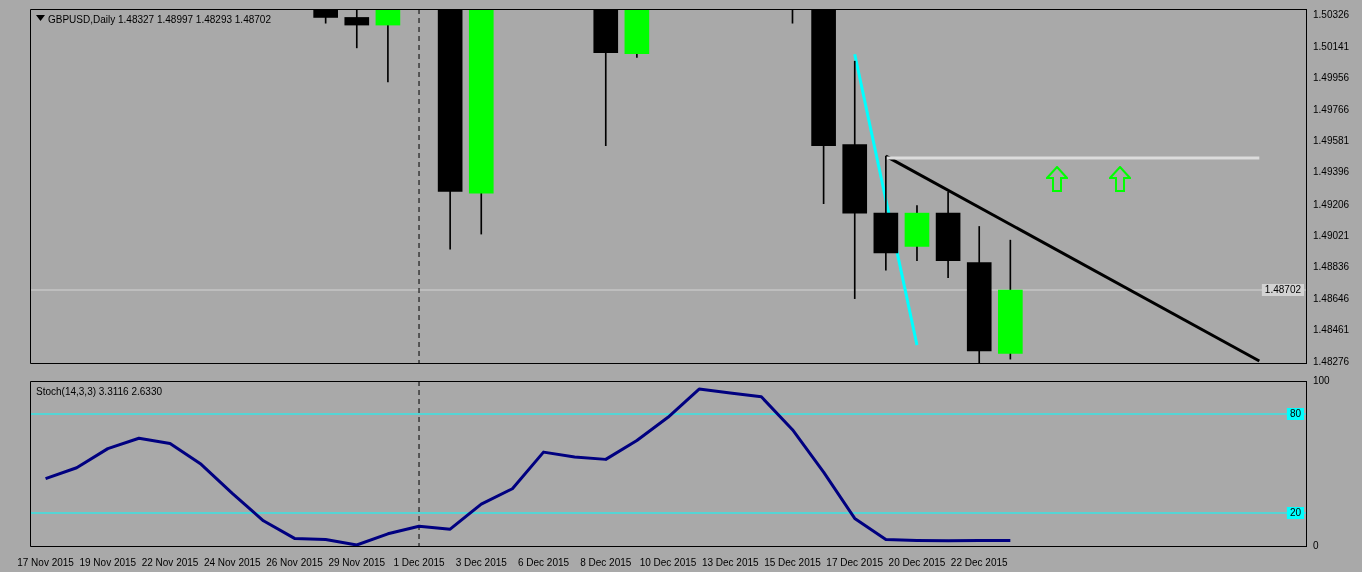 The image size is (1362, 585). What do you see at coordinates (1295, 512) in the screenshot?
I see `ref-line-label: 20` at bounding box center [1295, 512].